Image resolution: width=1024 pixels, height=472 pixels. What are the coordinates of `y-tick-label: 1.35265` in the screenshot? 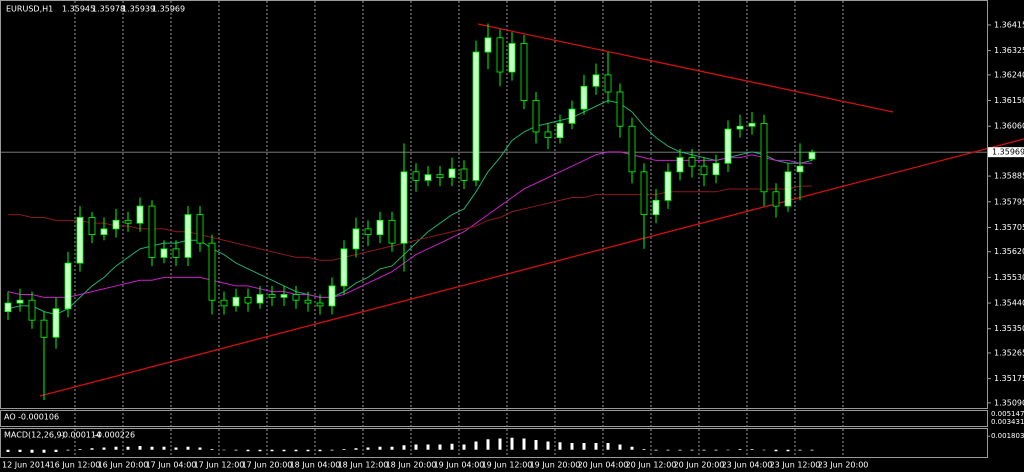 It's located at (1009, 352).